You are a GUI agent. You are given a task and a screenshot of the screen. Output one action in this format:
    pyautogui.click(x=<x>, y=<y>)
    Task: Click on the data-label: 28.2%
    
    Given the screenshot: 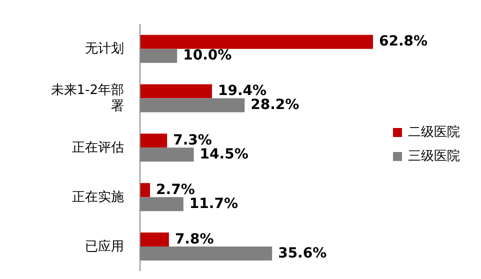 What is the action you would take?
    pyautogui.click(x=275, y=105)
    